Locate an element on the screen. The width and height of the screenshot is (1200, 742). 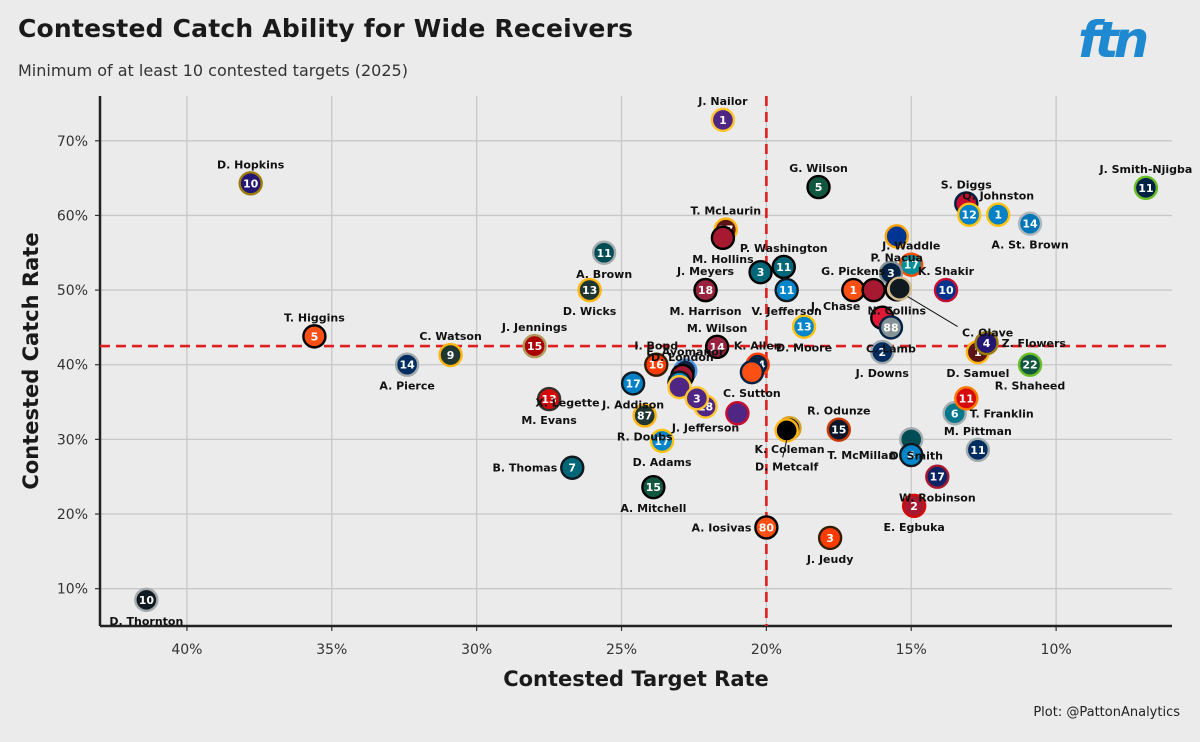
player-label: A. Pierce is located at coordinates (406, 386).